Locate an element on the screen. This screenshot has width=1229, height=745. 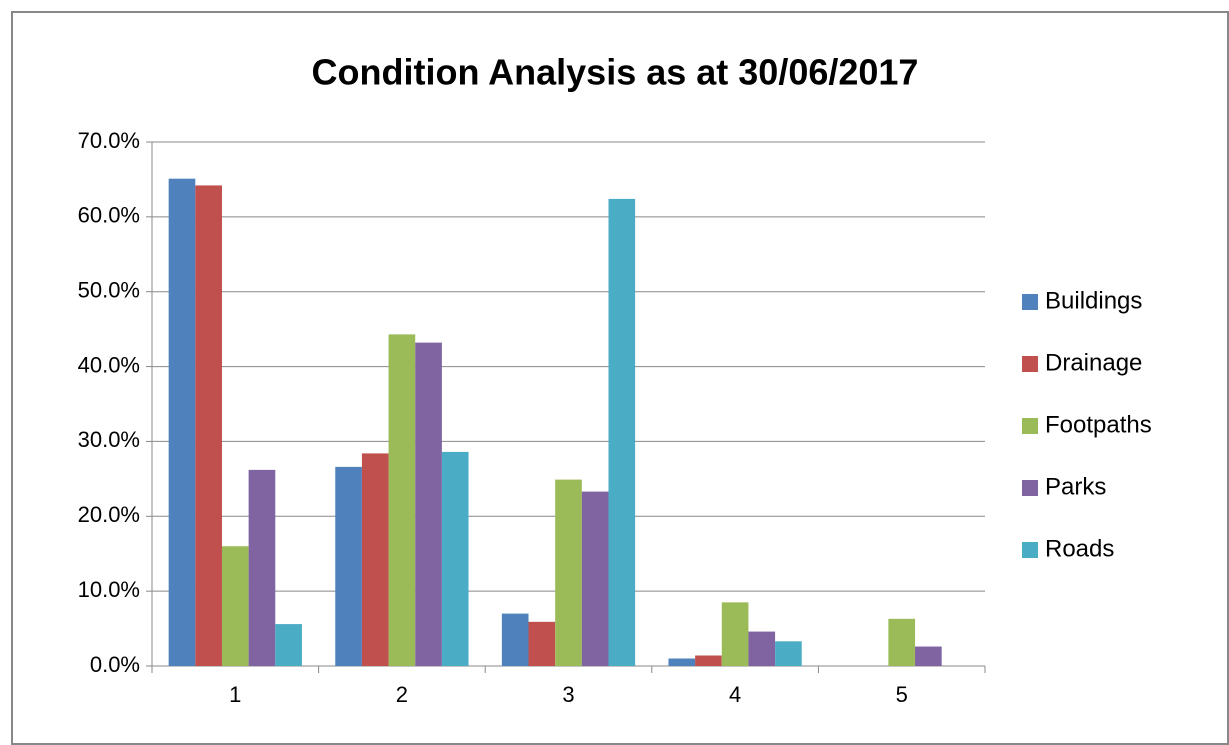
x-tick-label: 3 is located at coordinates (568, 694).